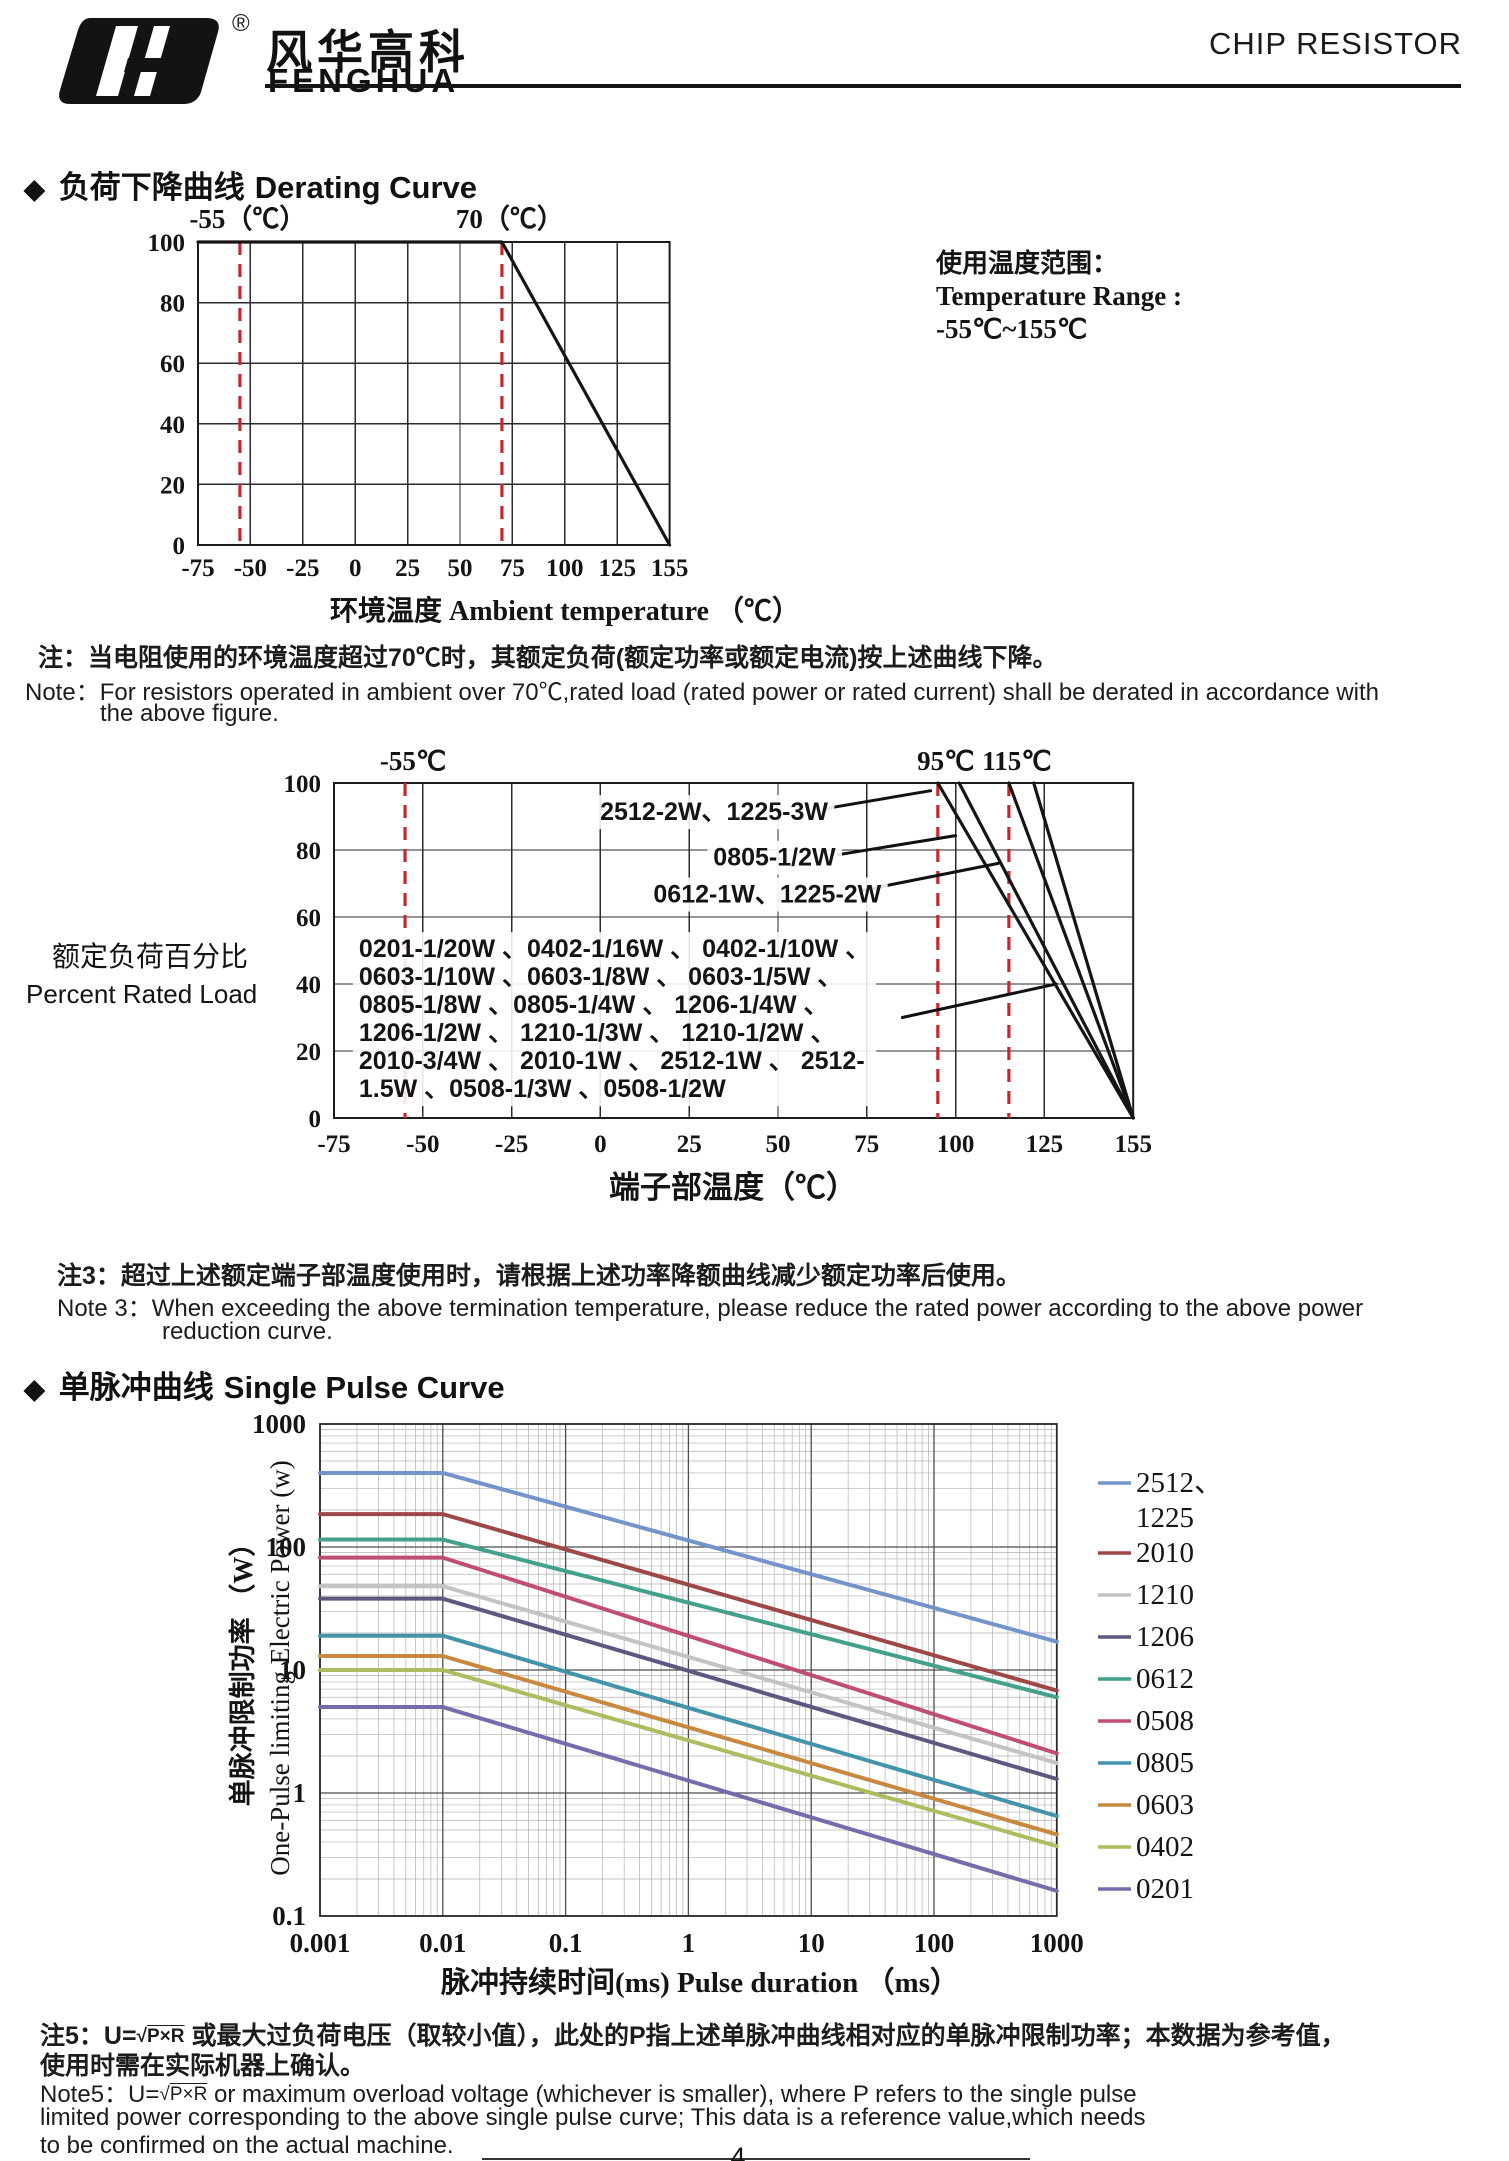  Describe the element at coordinates (247, 1331) in the screenshot. I see `note3-en-line2: reduction curve.` at that location.